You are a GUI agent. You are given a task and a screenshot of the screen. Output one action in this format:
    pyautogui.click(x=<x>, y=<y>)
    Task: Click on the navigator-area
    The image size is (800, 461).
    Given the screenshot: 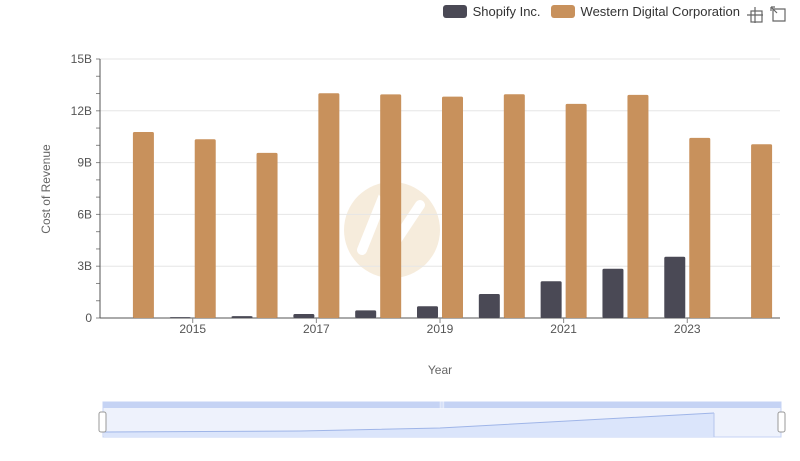 What is the action you would take?
    pyautogui.click(x=409, y=425)
    